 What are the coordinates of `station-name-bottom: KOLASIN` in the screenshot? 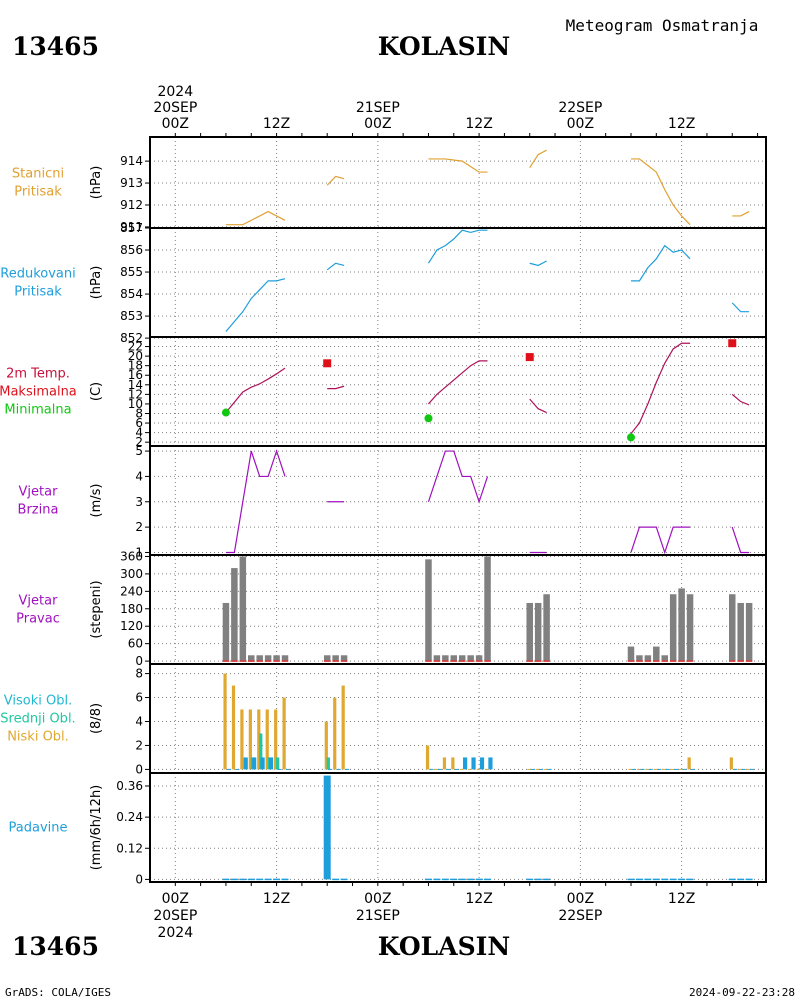 It's located at (444, 946).